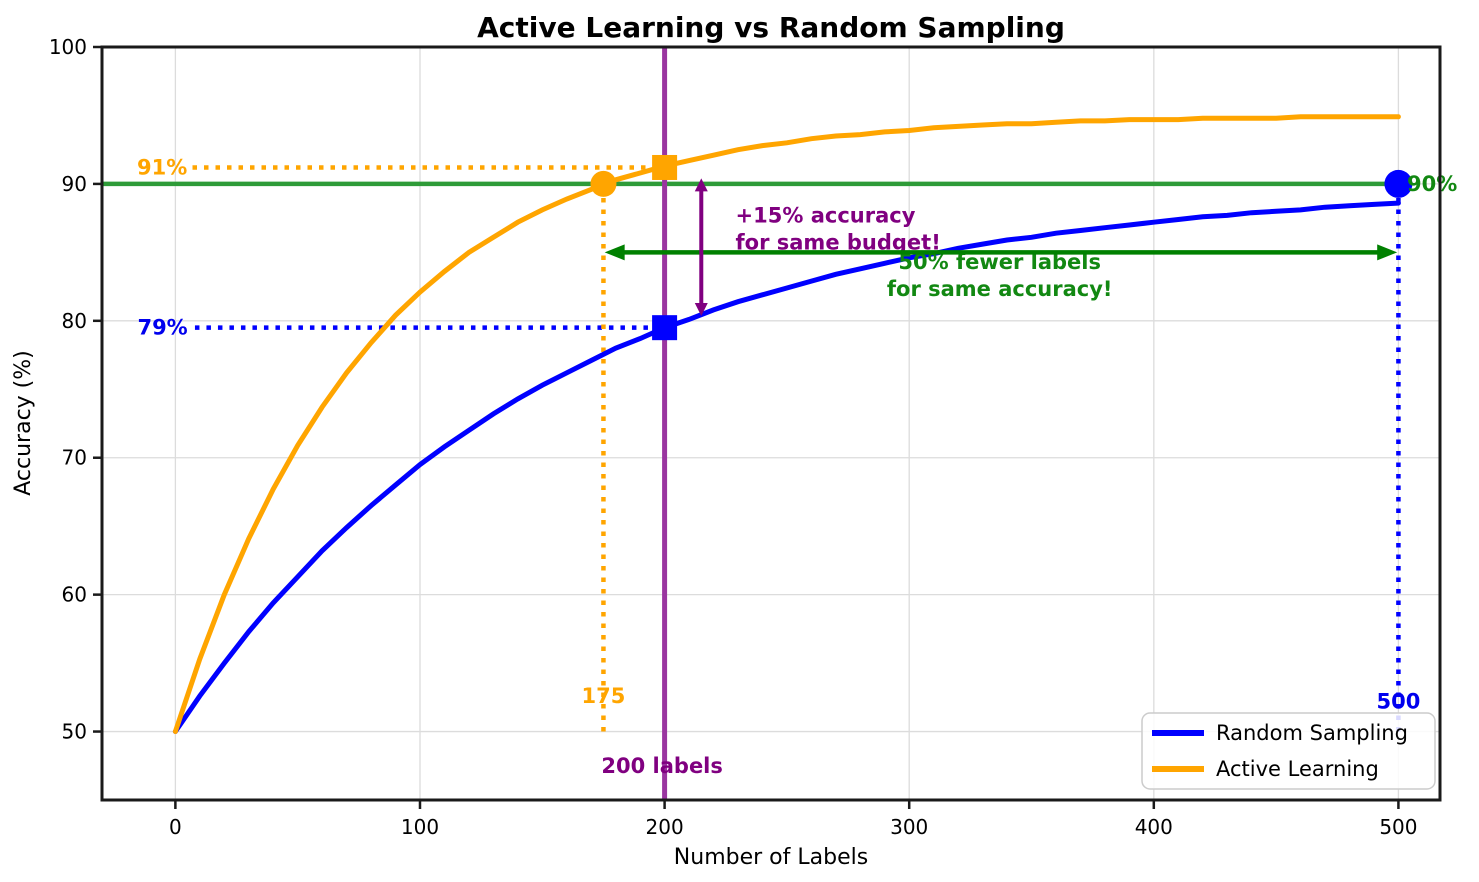 The height and width of the screenshot is (882, 1479). I want to click on legend-box, so click(1288, 751).